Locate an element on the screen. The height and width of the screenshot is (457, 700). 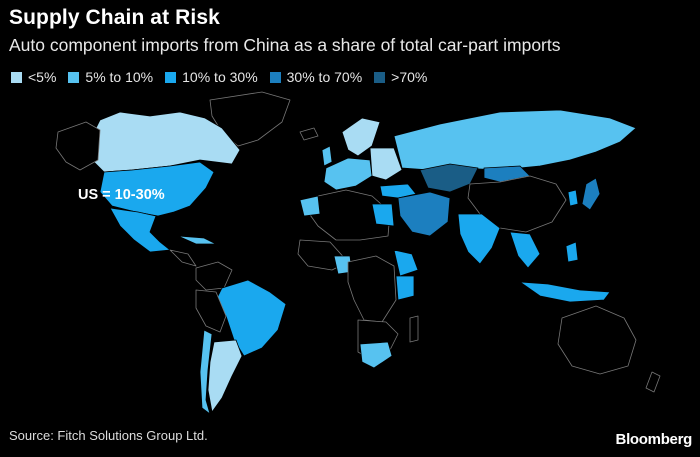
region-indonesia is located at coordinates (565, 292).